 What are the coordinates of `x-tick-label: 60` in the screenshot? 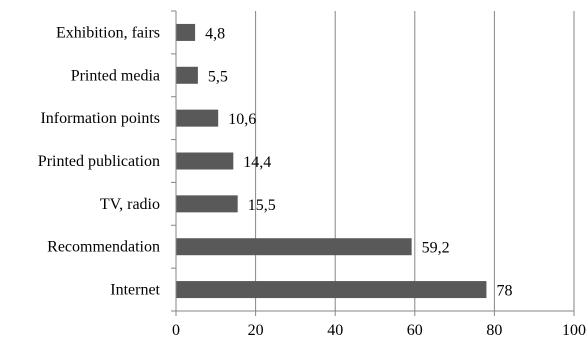 It's located at (415, 330).